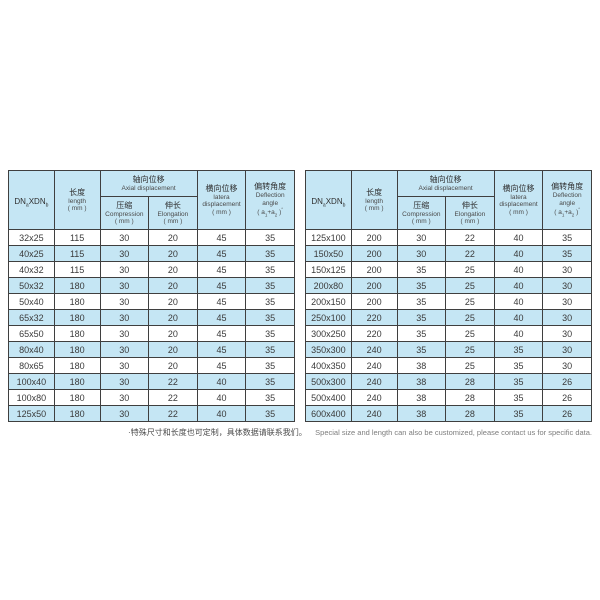  I want to click on table-row: 50x40 180 30 20 45 35, so click(151, 301).